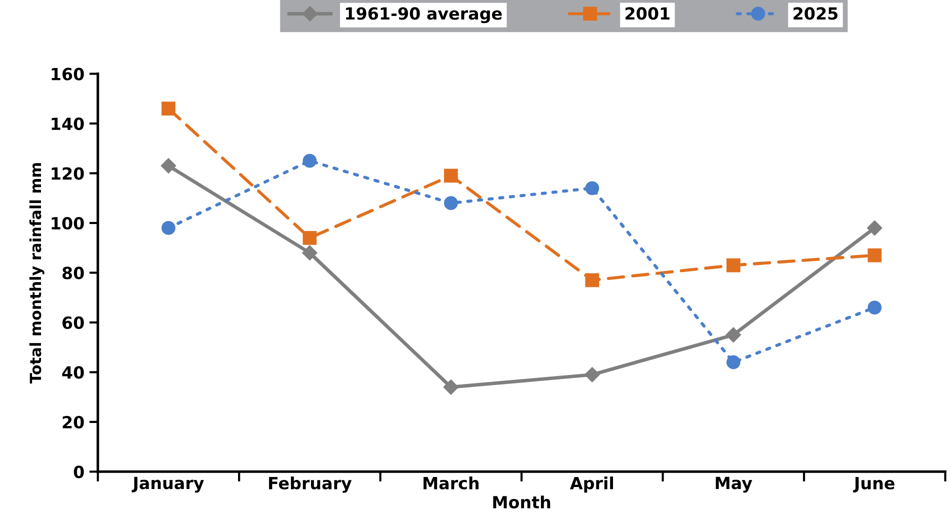 This screenshot has height=527, width=950. I want to click on y-tick-label: 100, so click(68, 223).